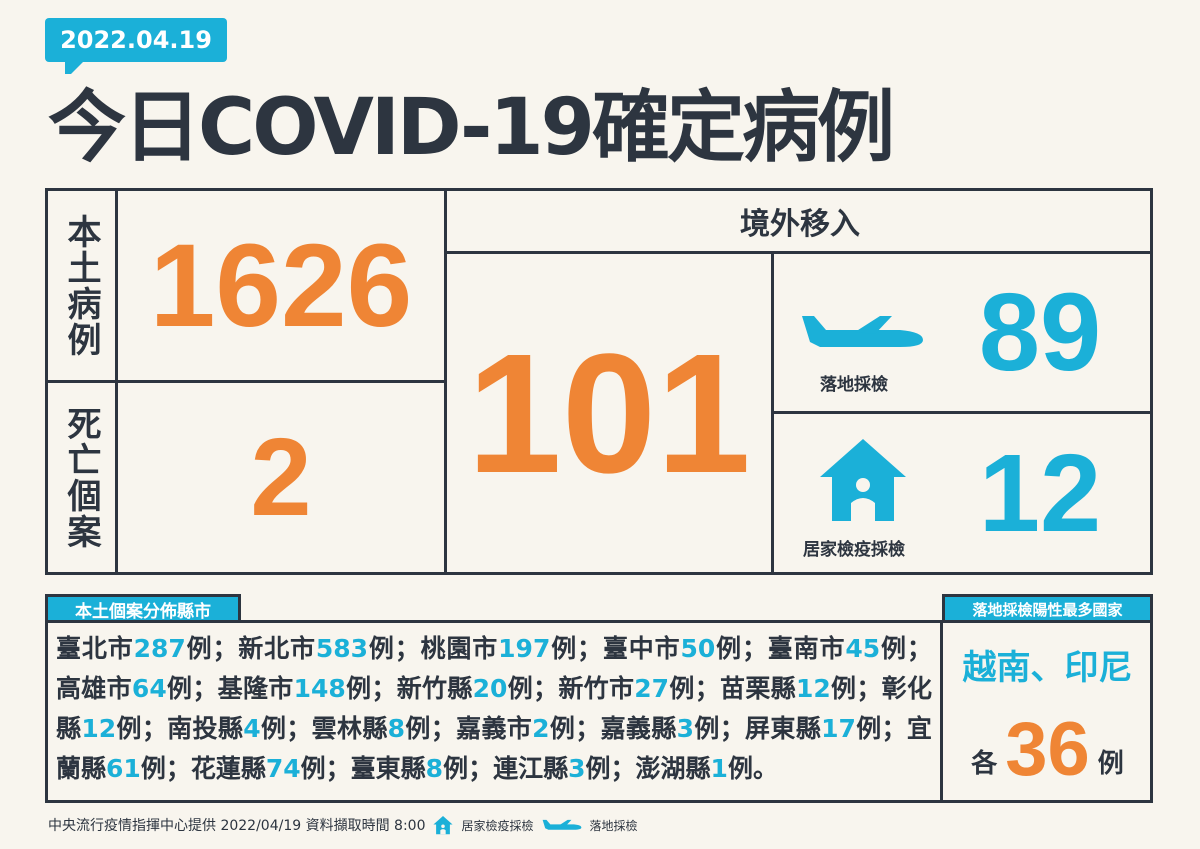 This screenshot has height=849, width=1200. Describe the element at coordinates (283, 768) in the screenshot. I see `district-count: 74` at that location.